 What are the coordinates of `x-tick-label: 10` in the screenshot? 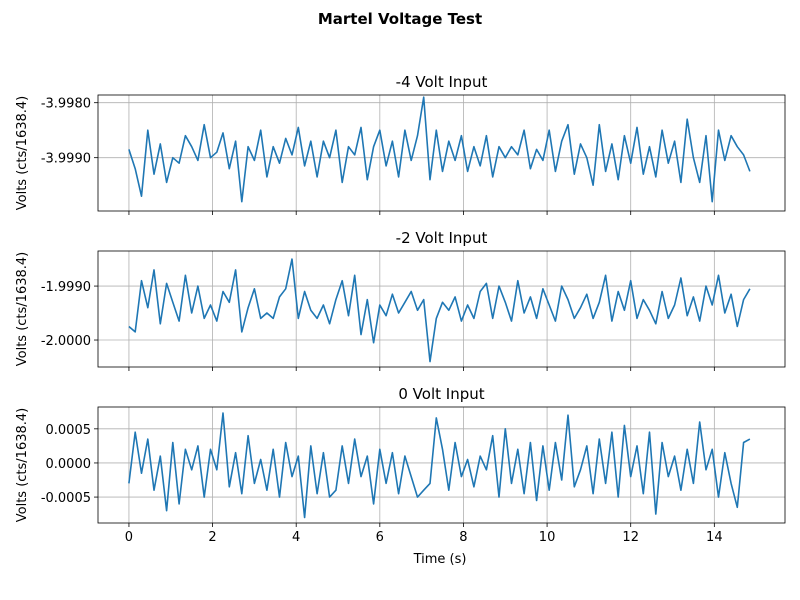 It's located at (547, 537).